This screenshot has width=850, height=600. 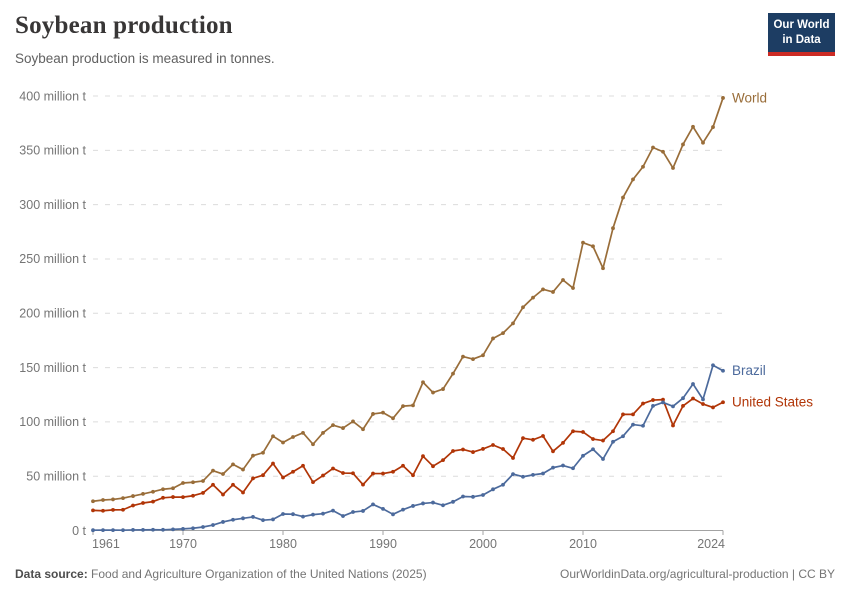 I want to click on series-label-world: World, so click(x=749, y=97).